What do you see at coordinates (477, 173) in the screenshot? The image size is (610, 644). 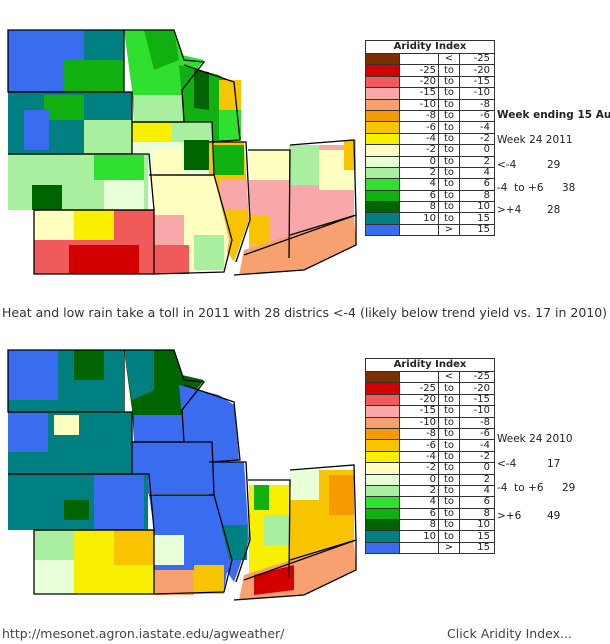 I see `legend-high: 4` at bounding box center [477, 173].